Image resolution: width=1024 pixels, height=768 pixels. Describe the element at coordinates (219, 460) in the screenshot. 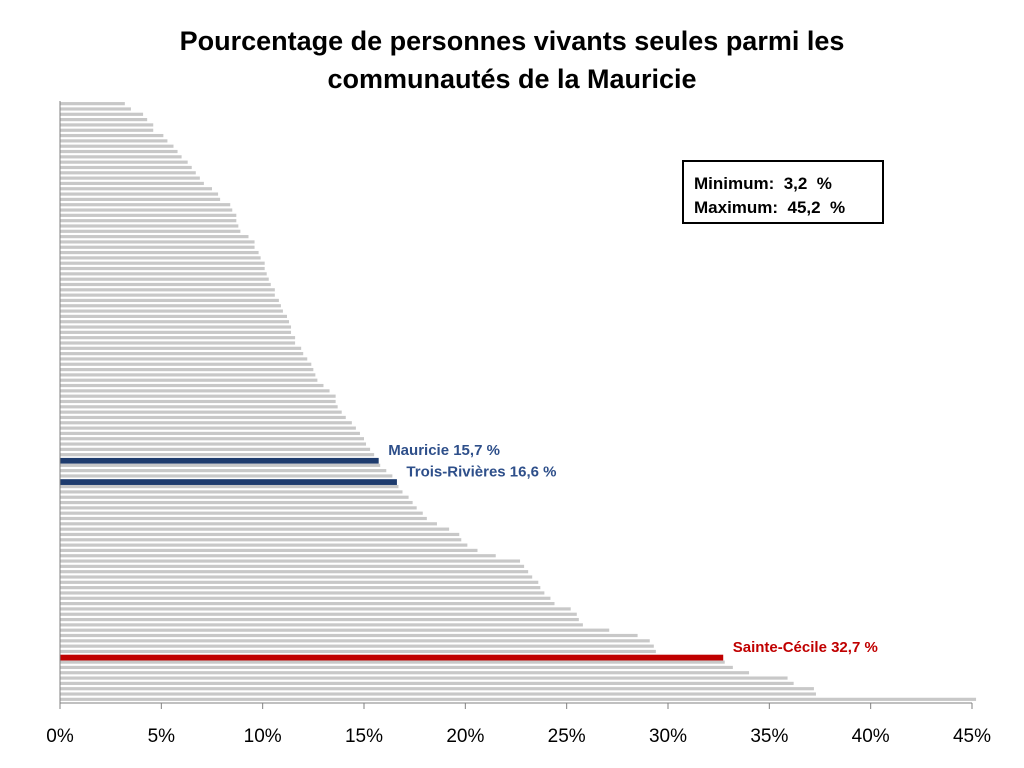

I see `bar-highlight` at that location.